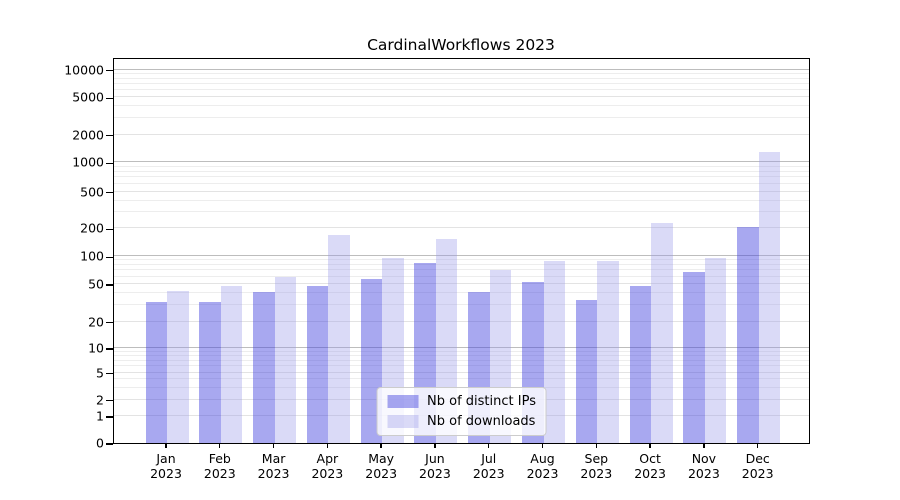 The image size is (900, 500). I want to click on y-axis-label-500: 500, so click(92, 192).